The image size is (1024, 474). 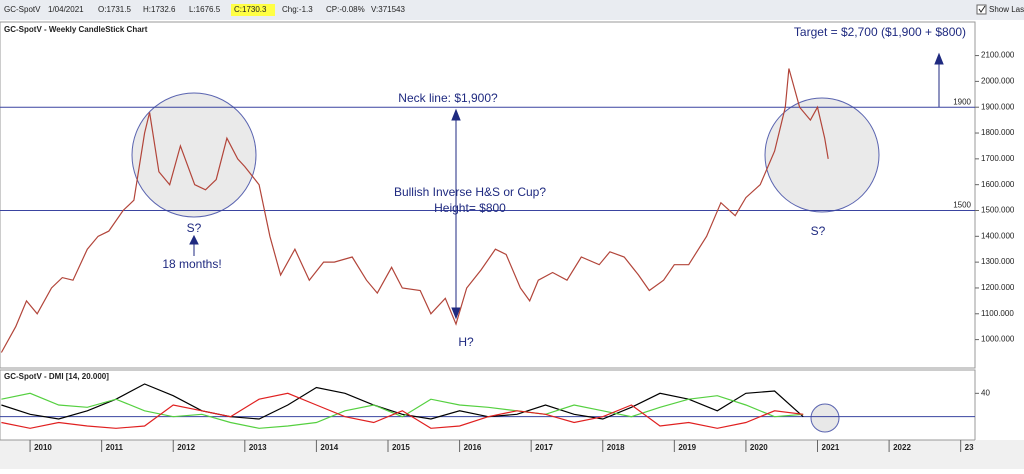 I want to click on y-tick-label: 1300.000, so click(x=998, y=261).